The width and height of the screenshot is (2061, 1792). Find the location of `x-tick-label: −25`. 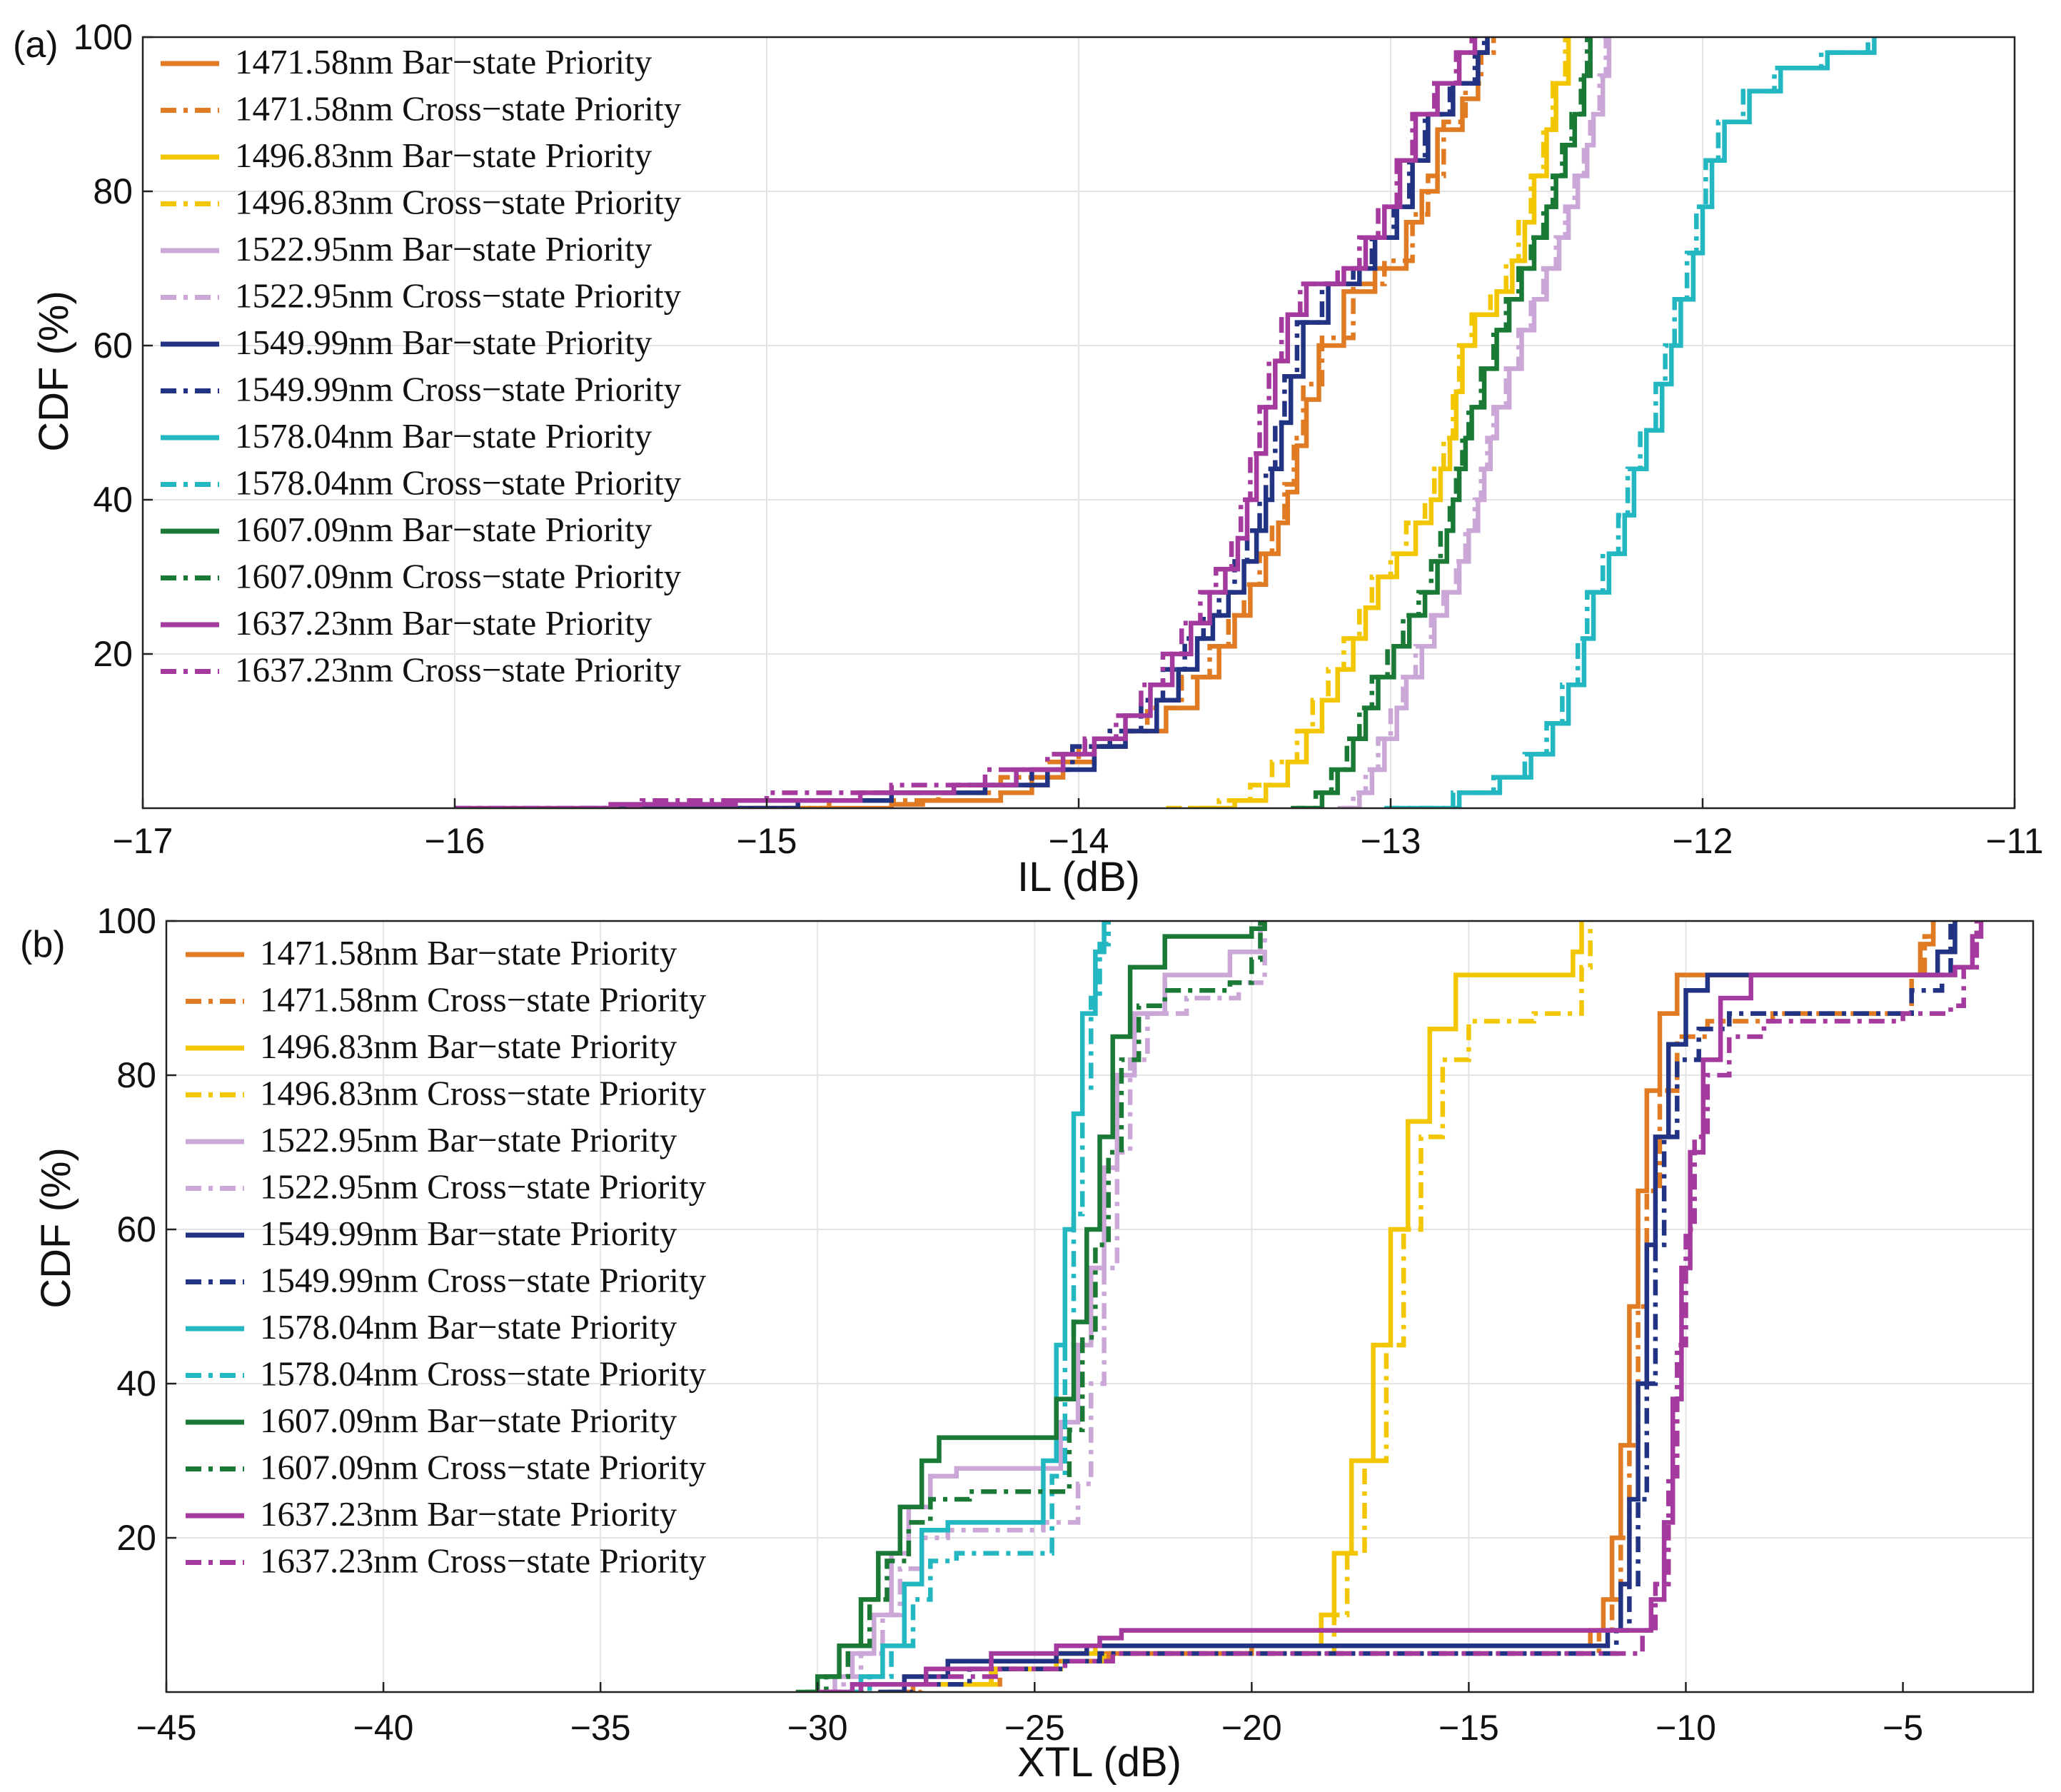

x-tick-label: −25 is located at coordinates (1034, 1728).